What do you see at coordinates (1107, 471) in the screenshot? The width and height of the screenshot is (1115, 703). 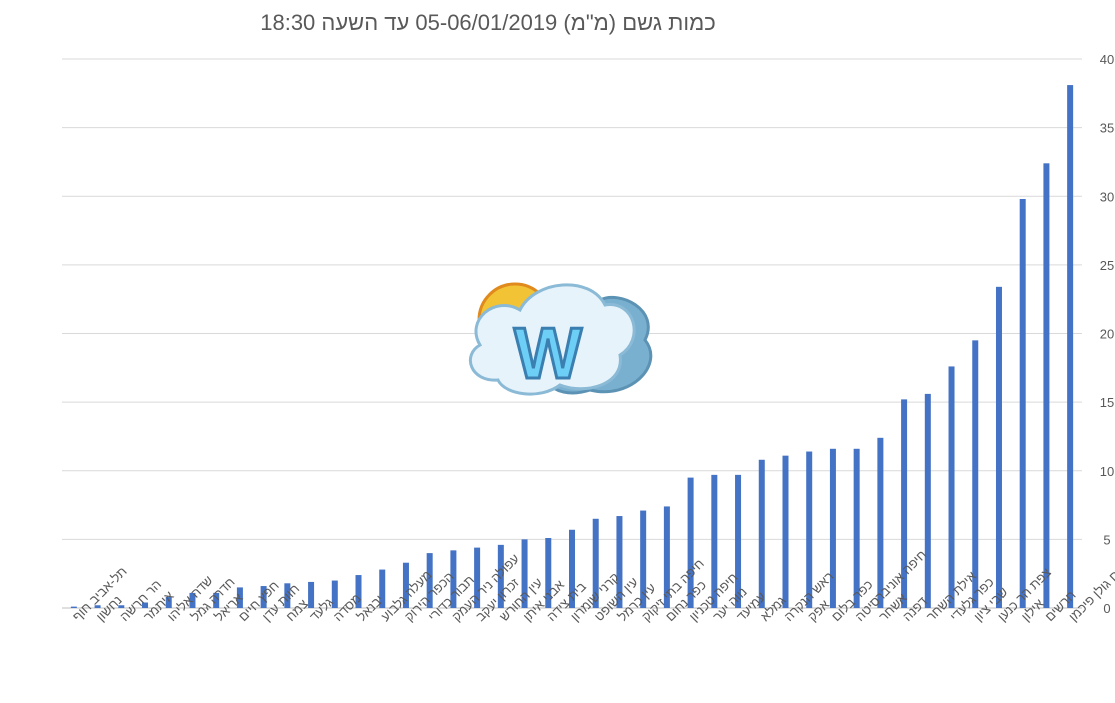 I see `y-tick-label: 10` at bounding box center [1107, 471].